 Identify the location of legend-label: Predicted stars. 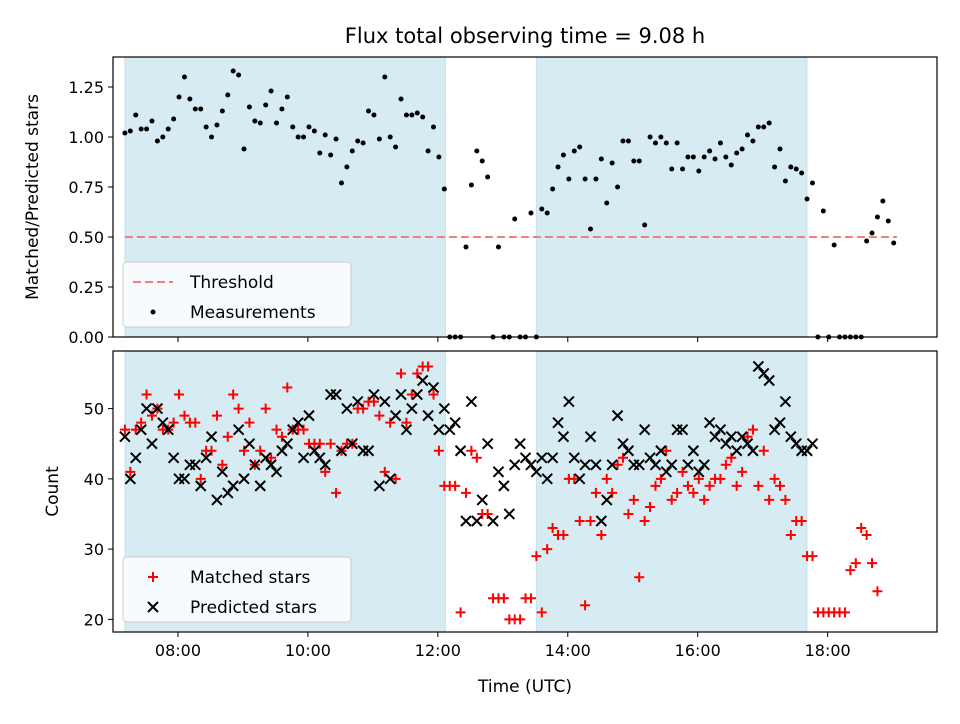
(253, 608).